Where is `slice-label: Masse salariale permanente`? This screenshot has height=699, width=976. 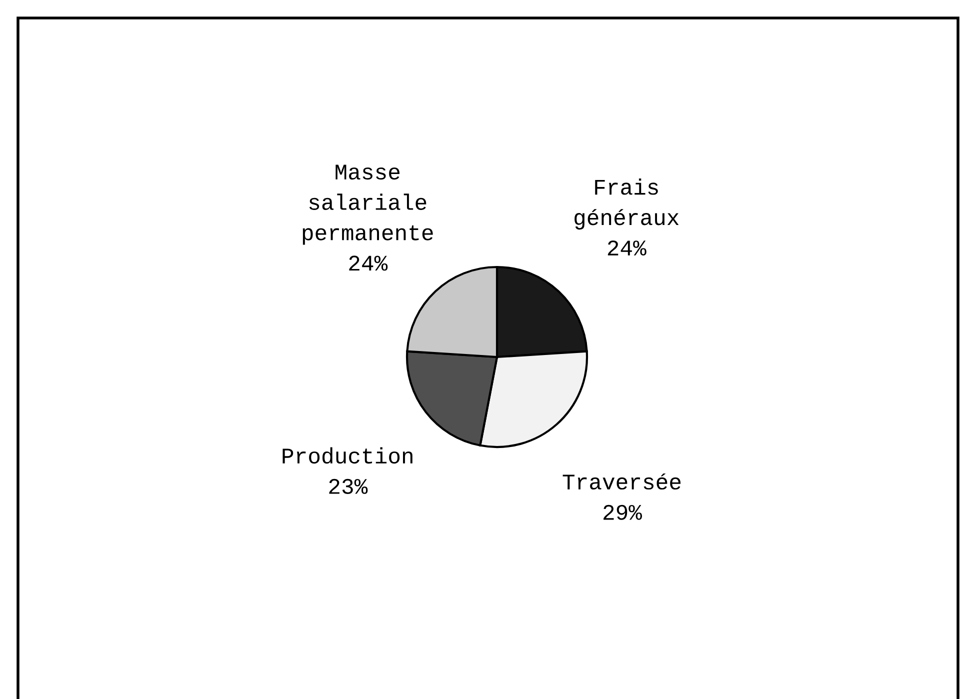 slice-label: Masse salariale permanente is located at coordinates (367, 204).